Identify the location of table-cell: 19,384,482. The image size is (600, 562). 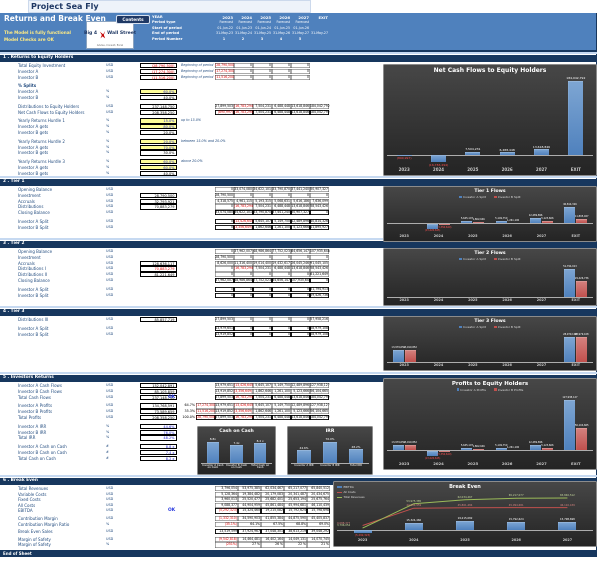
(249, 494).